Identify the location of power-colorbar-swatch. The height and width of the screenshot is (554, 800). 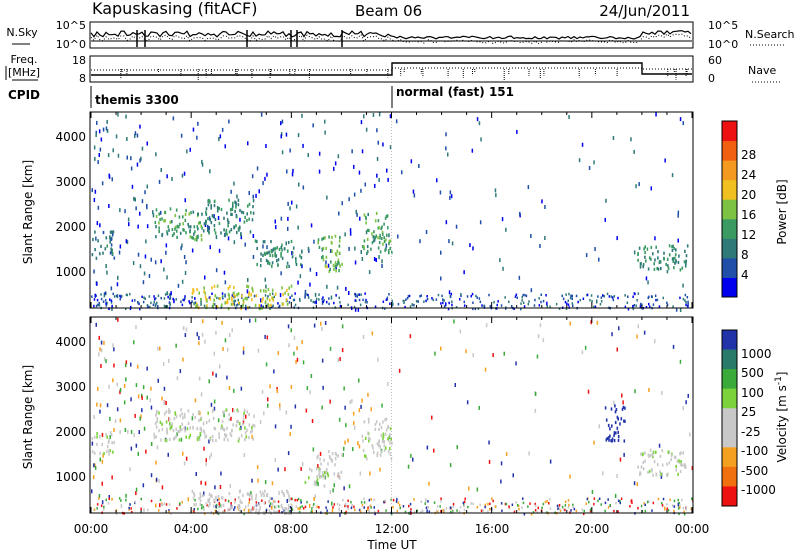
(729, 267).